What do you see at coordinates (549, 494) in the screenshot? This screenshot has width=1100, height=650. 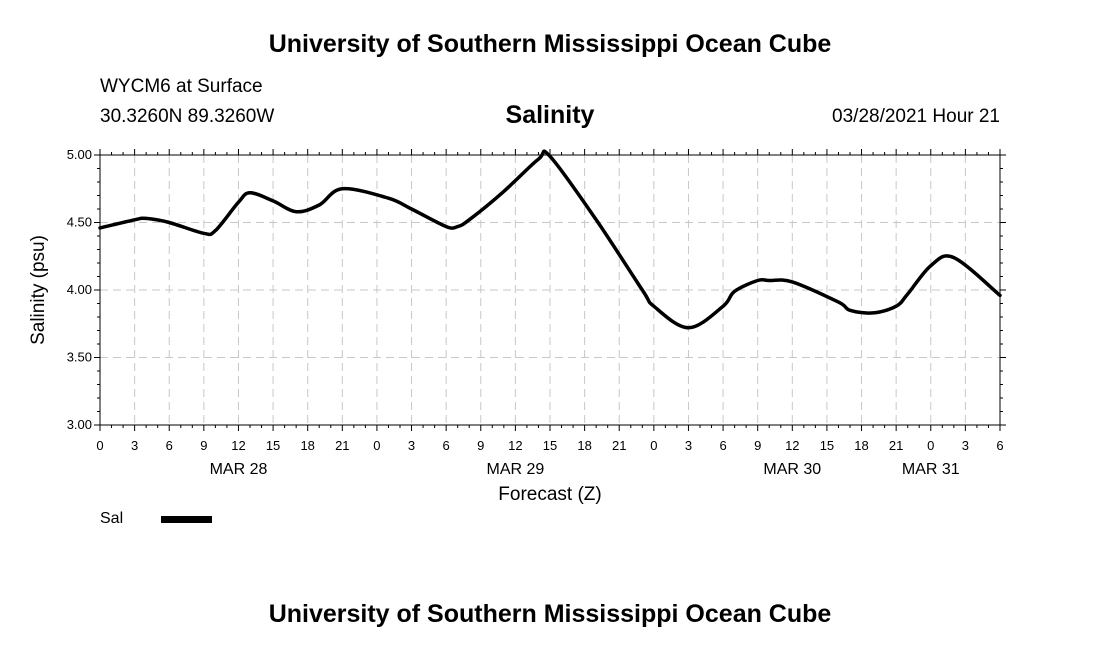 I see `x-axis-label: Forecast (Z)` at bounding box center [549, 494].